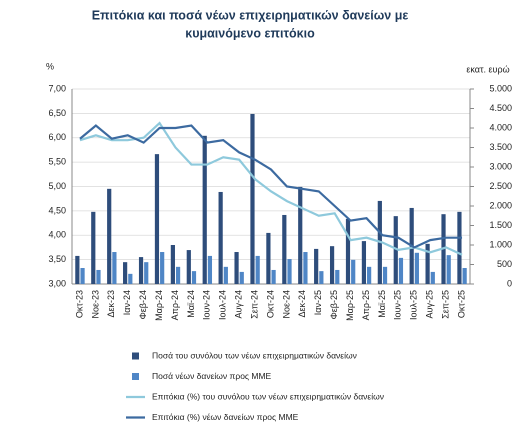 The image size is (523, 446). What do you see at coordinates (57, 113) in the screenshot?
I see `y-tick-label: 6,50` at bounding box center [57, 113].